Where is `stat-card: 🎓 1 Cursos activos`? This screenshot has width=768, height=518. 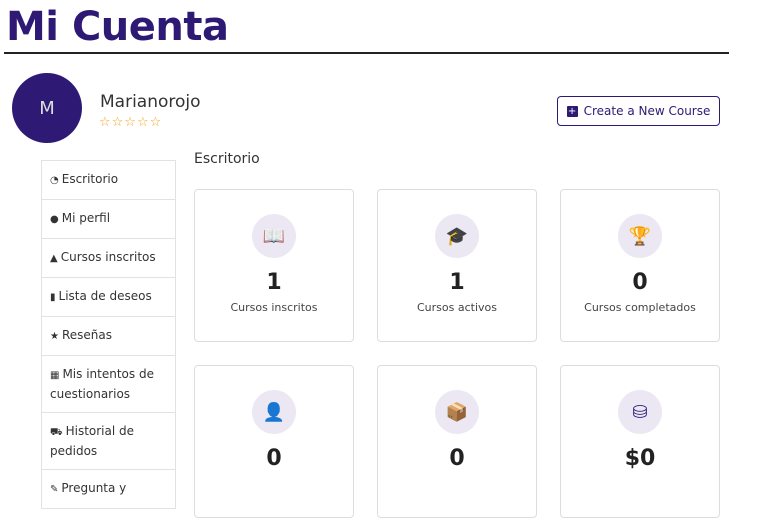 stat-card: 🎓 1 Cursos activos is located at coordinates (457, 265).